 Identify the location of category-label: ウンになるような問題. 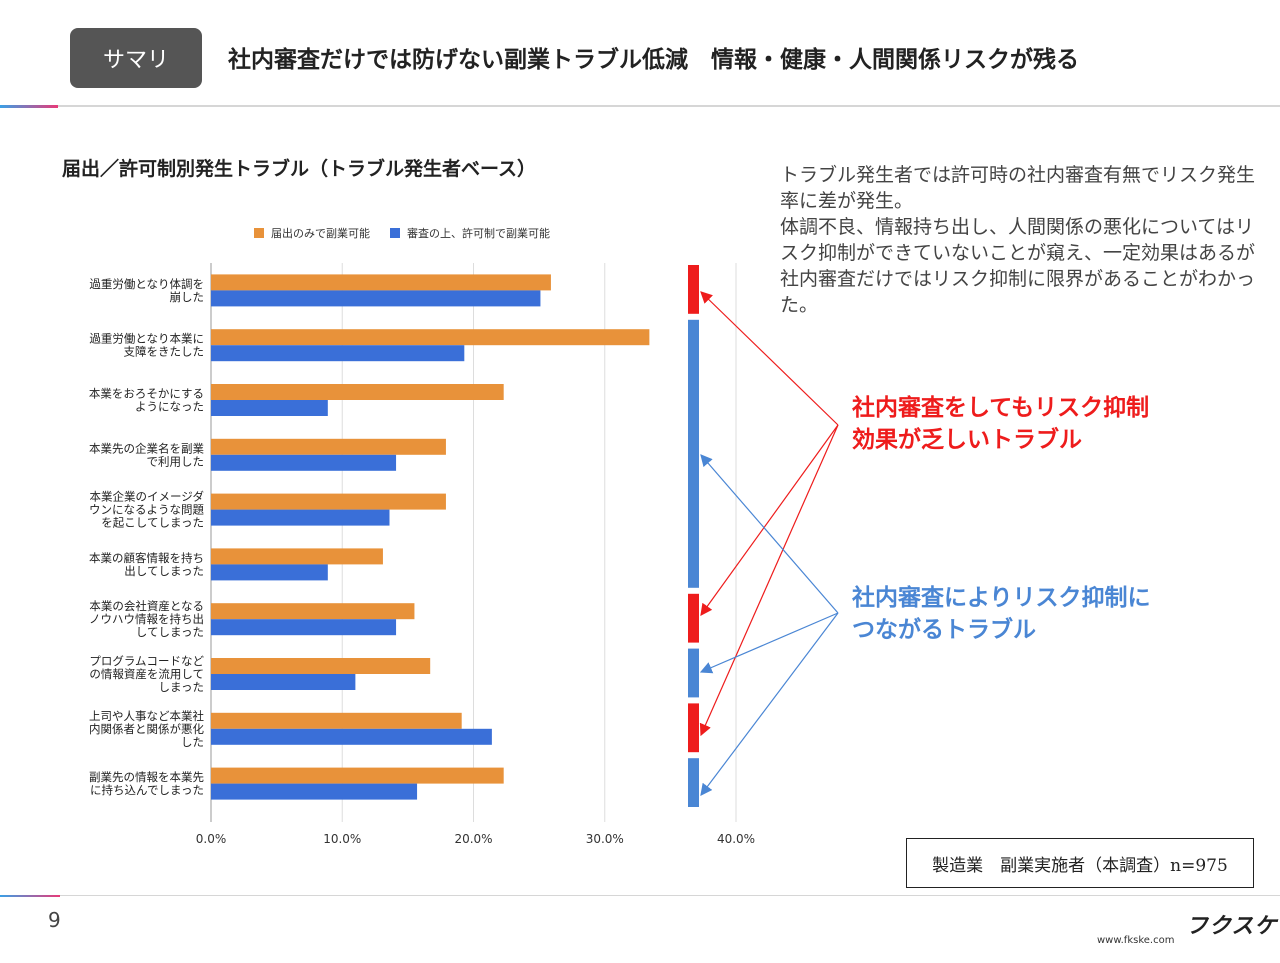
(146, 510).